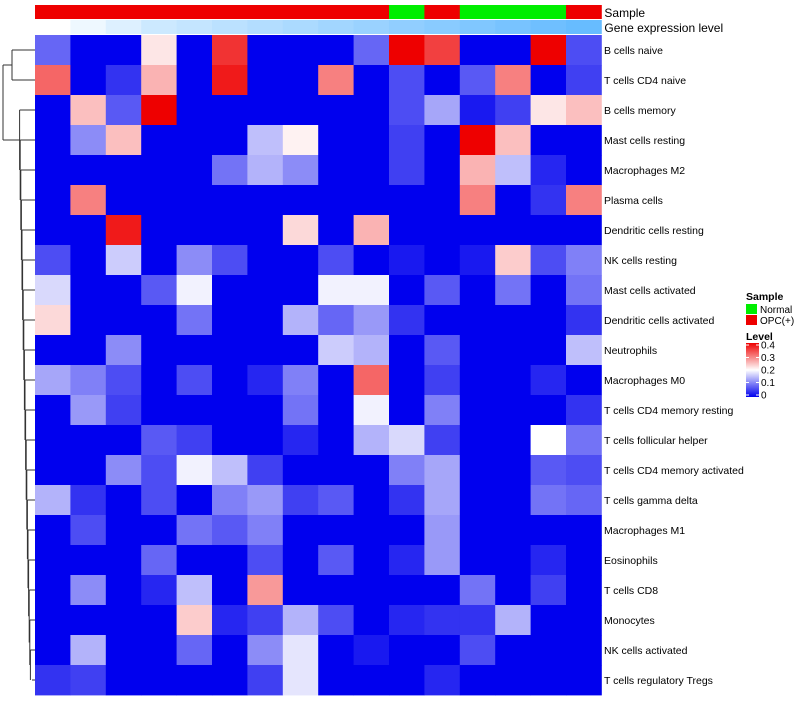  I want to click on annotation-track-label: Sample, so click(624, 13).